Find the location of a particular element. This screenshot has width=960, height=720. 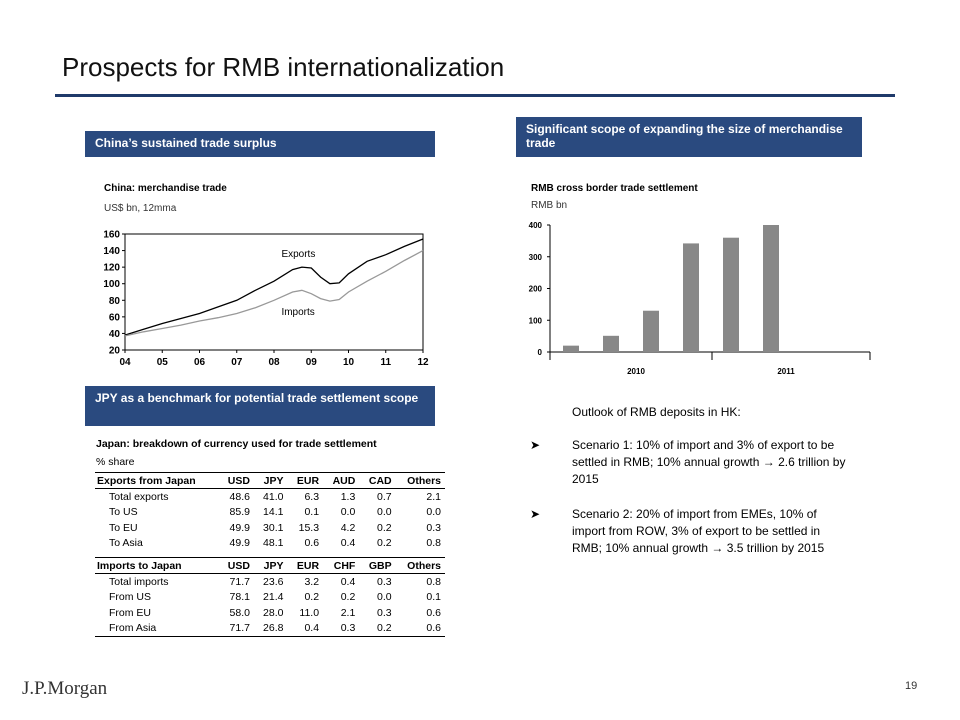

header-cell: Exports from Japan is located at coordinates (157, 480).